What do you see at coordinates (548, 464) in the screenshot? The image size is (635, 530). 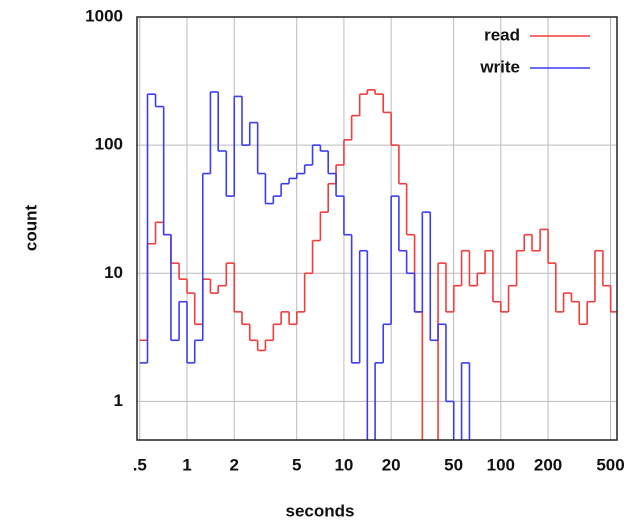 I see `x-tick-label: 200` at bounding box center [548, 464].